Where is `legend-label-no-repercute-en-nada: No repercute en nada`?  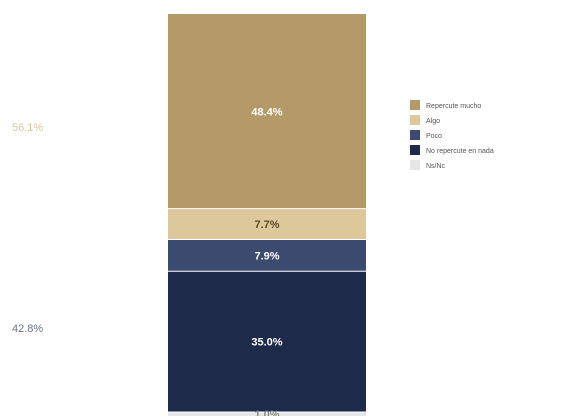 legend-label-no-repercute-en-nada: No repercute en nada is located at coordinates (460, 151).